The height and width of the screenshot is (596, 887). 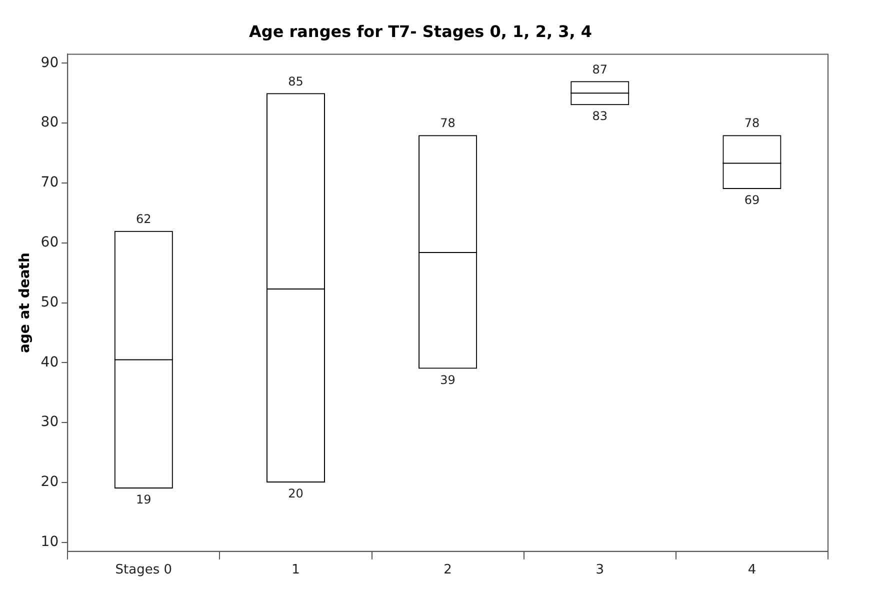 What do you see at coordinates (448, 570) in the screenshot?
I see `x-tick-label: 2` at bounding box center [448, 570].